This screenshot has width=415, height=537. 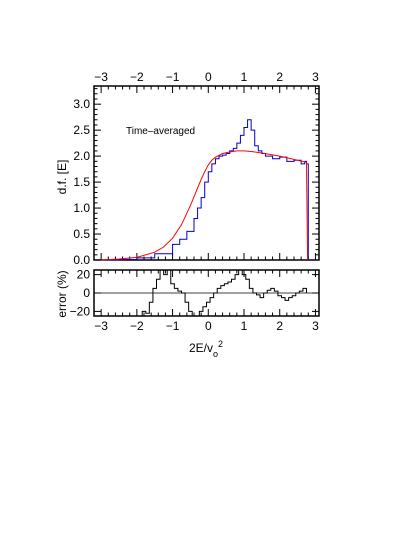 I want to click on residual-x-tick-label: −1, so click(x=173, y=326).